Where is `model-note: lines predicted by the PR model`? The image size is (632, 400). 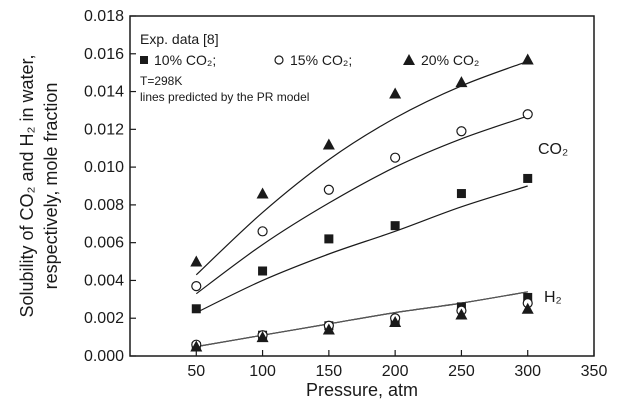 model-note: lines predicted by the PR model is located at coordinates (224, 97).